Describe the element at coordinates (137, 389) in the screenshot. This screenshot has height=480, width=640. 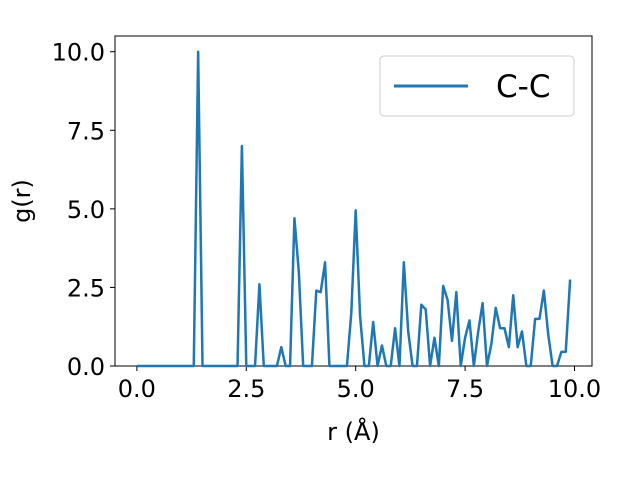
I see `x-tick-label: 0.0` at that location.